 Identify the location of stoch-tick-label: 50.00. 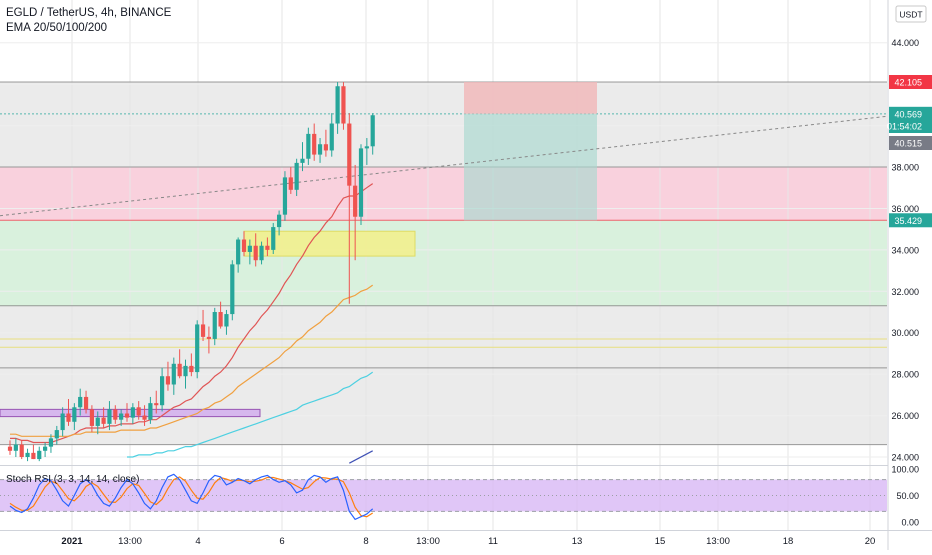
(907, 496).